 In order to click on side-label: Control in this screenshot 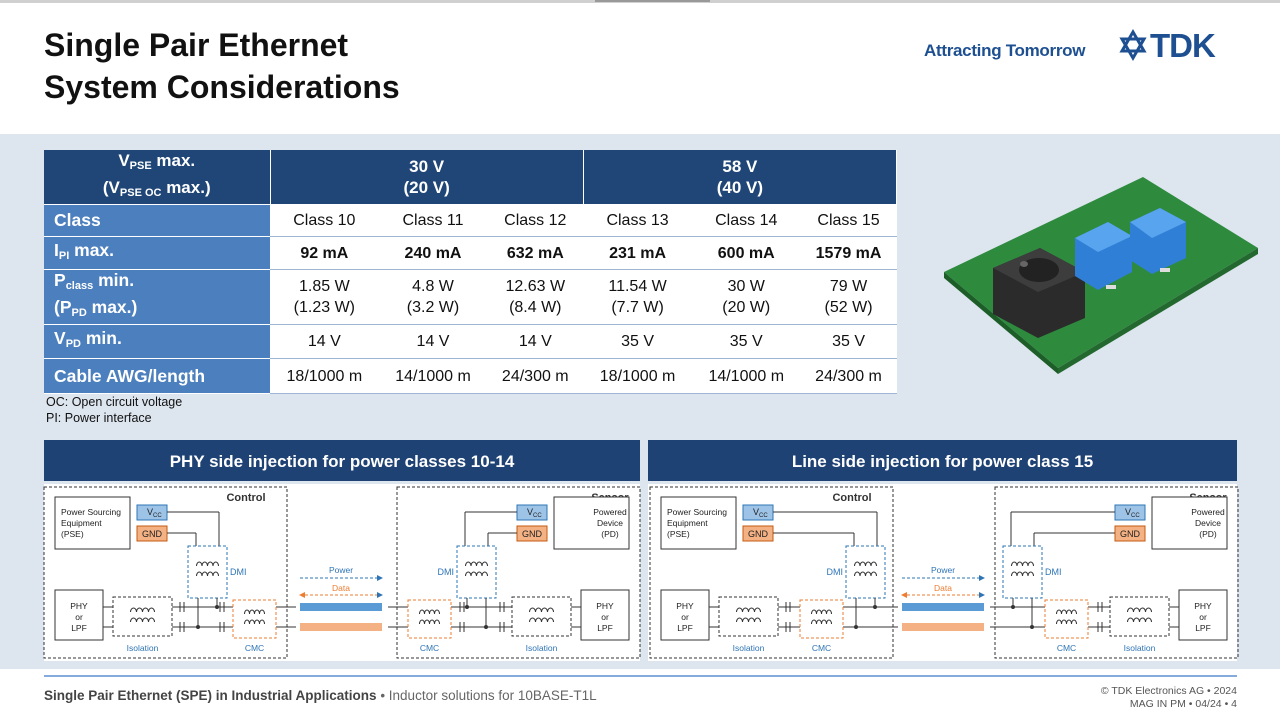, I will do `click(245, 498)`.